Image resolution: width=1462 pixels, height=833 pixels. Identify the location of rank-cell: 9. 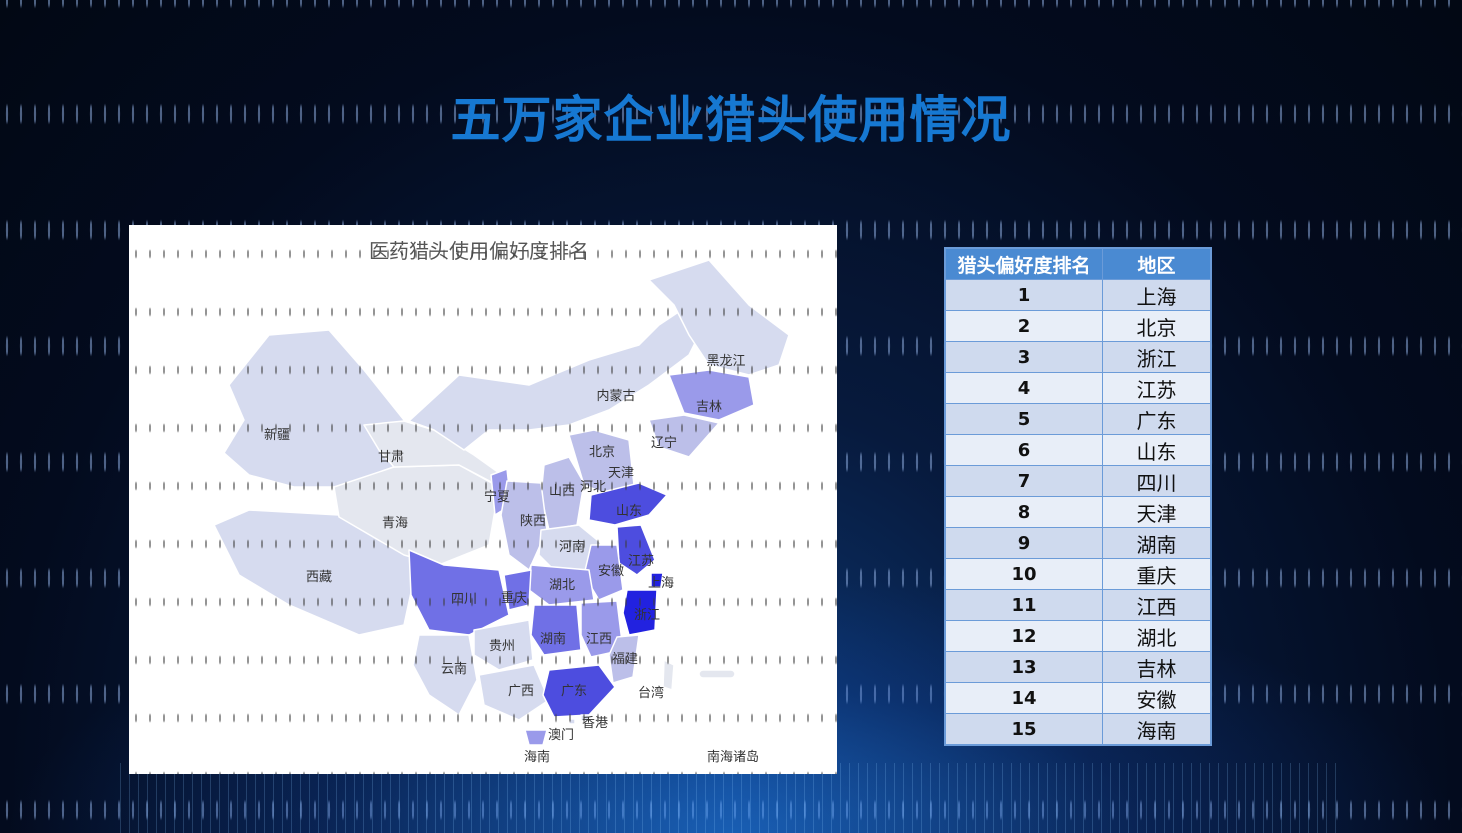
(1023, 543).